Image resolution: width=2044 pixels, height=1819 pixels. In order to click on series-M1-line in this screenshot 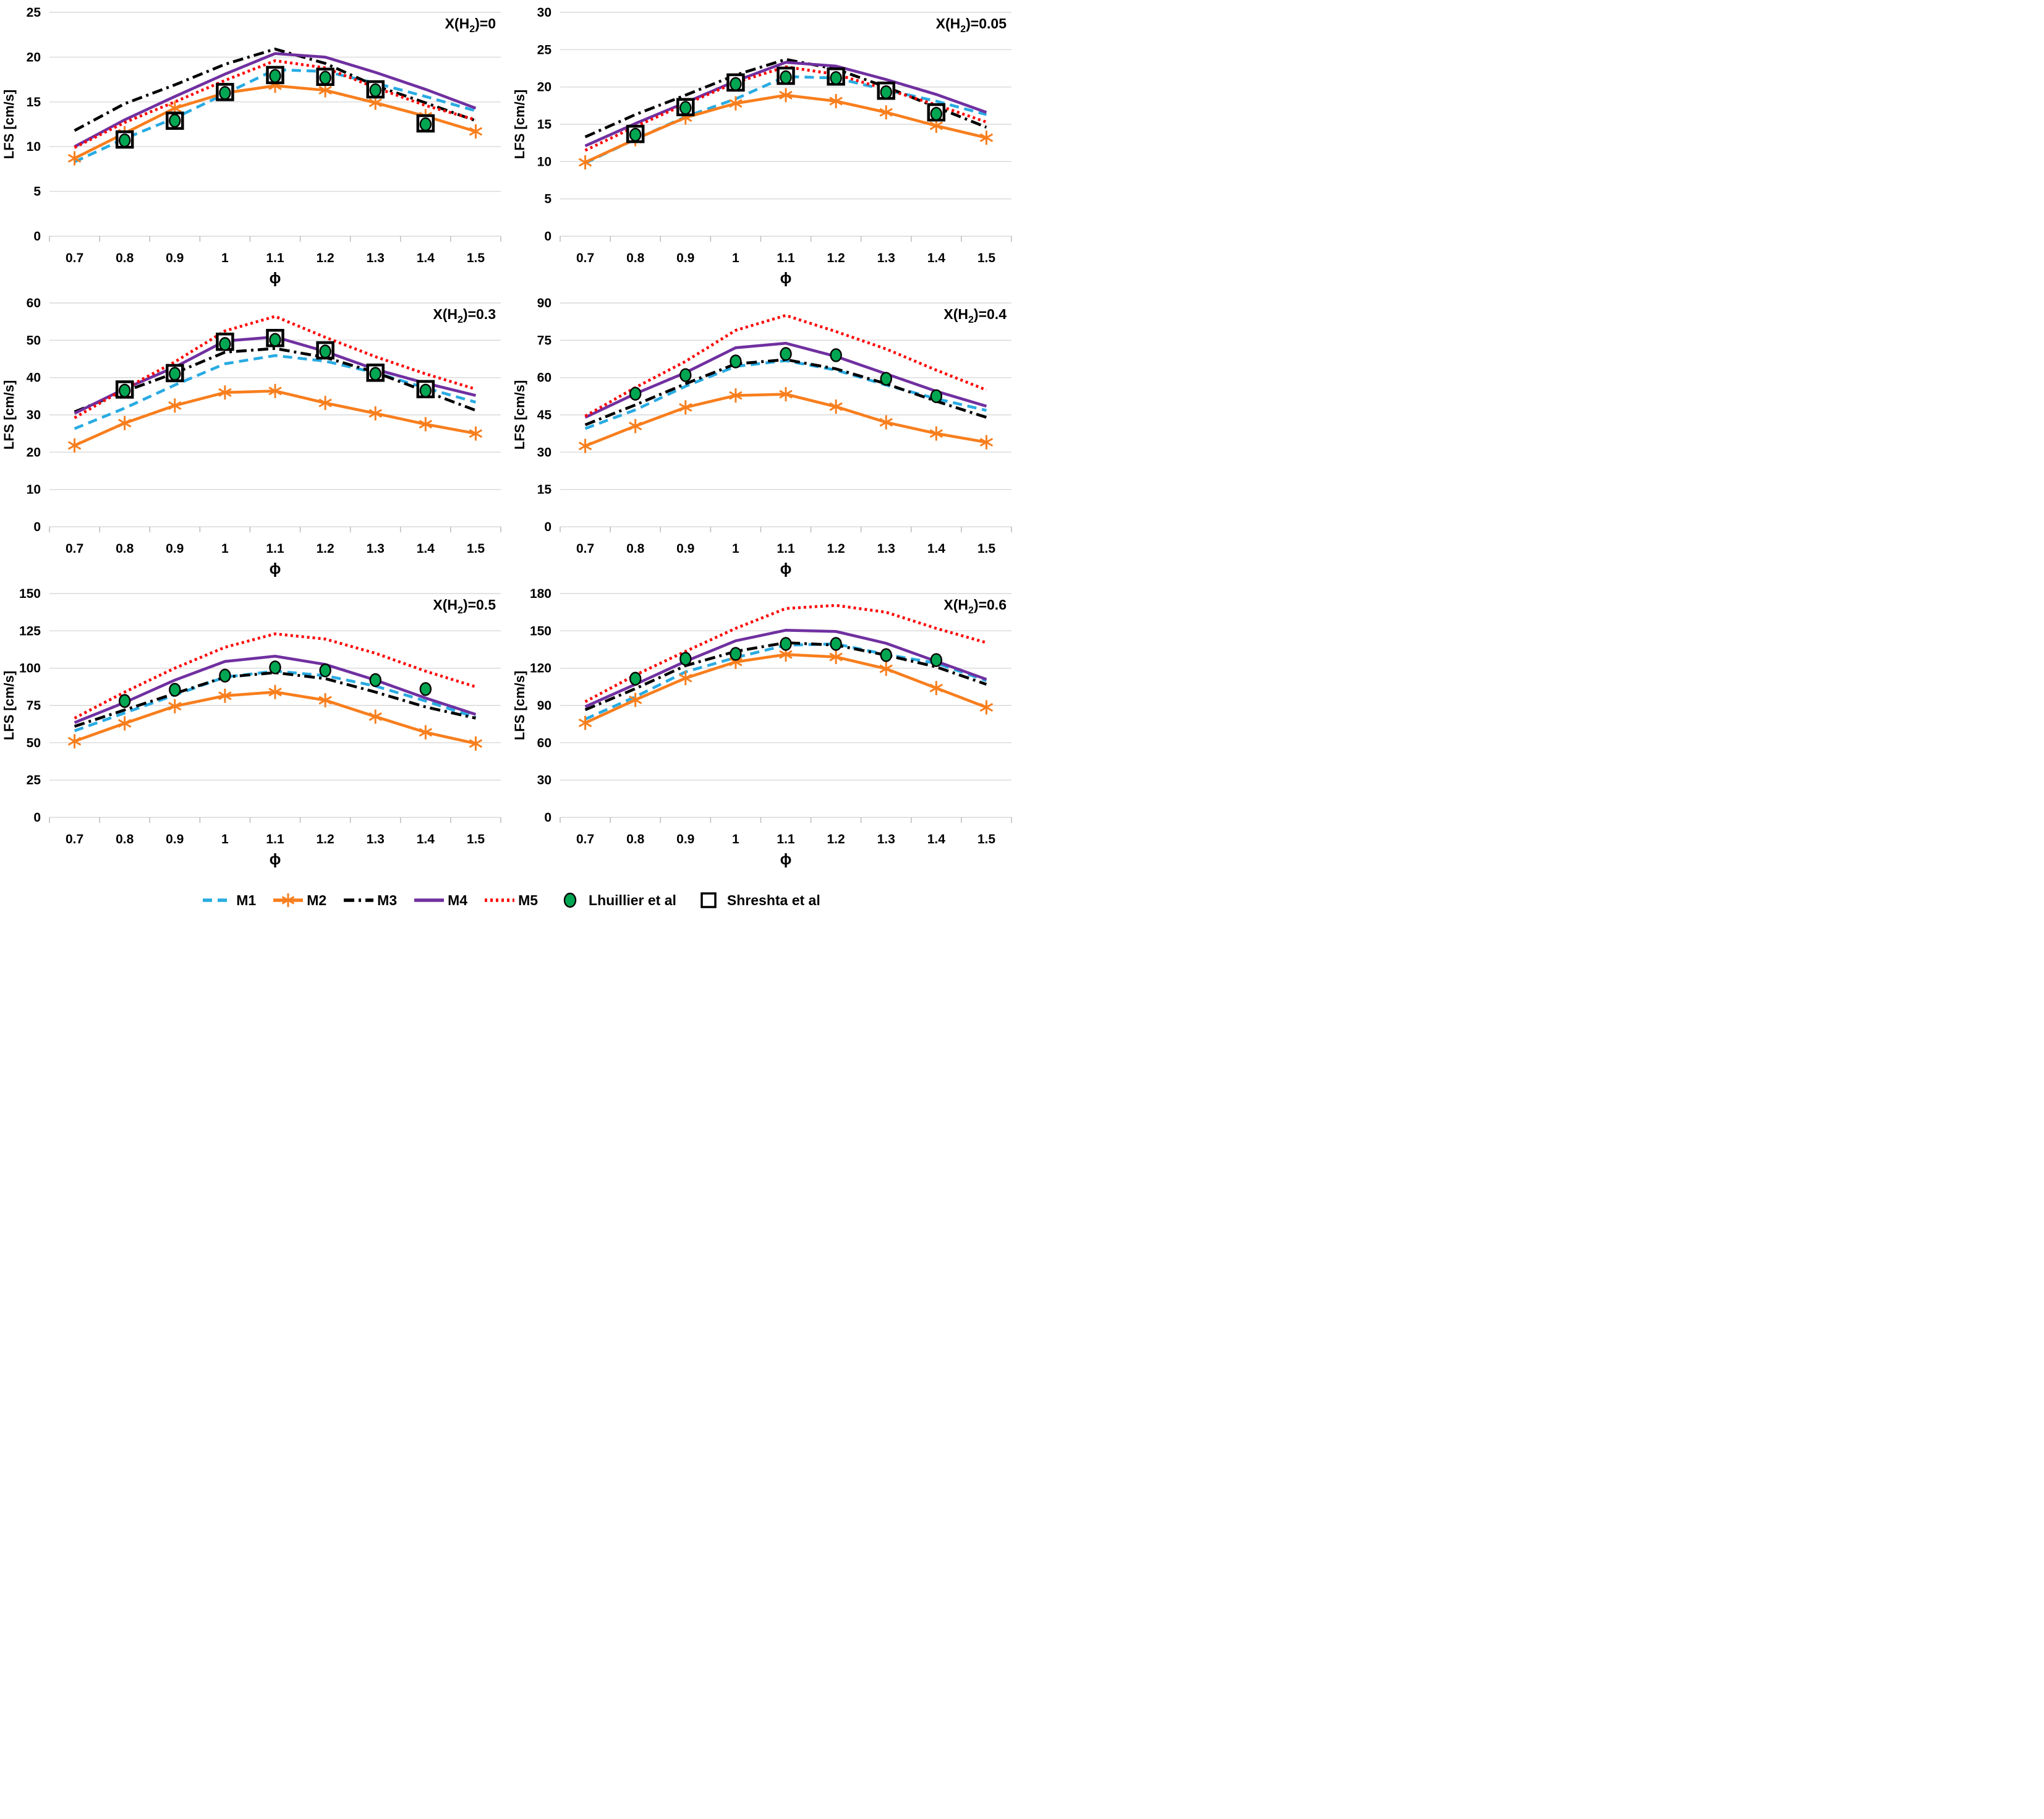, I will do `click(275, 115)`.